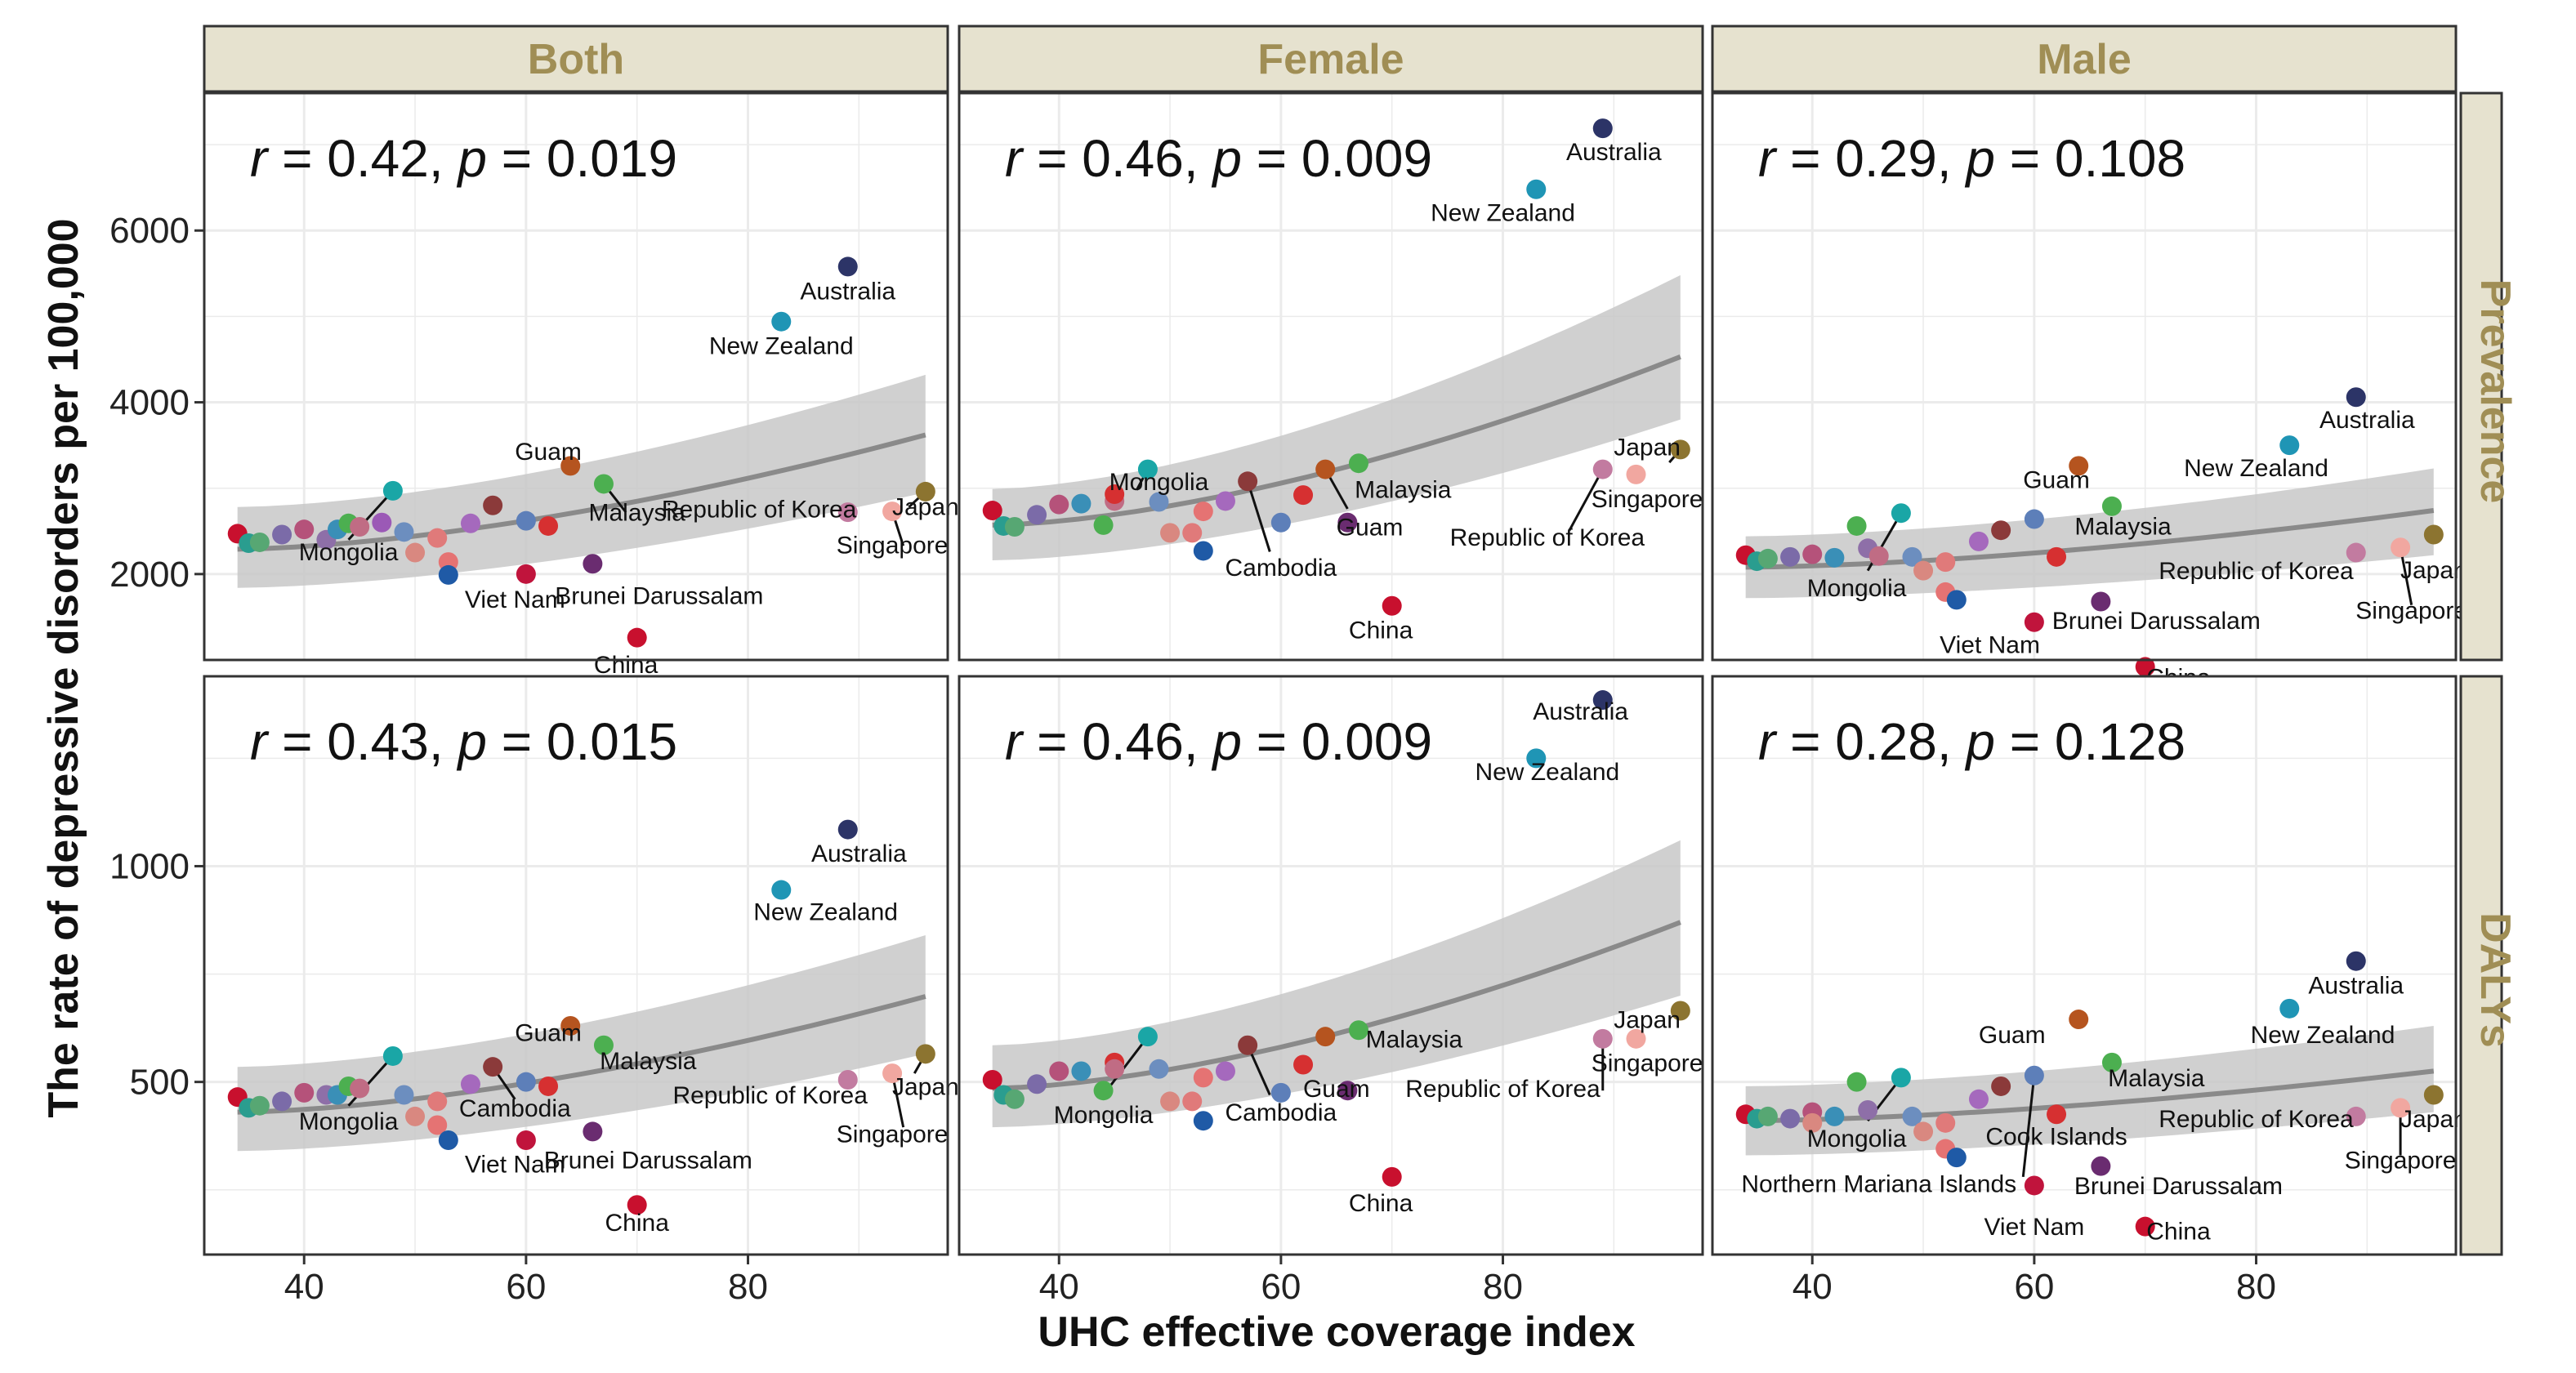  I want to click on strip-col-female: Female, so click(1331, 59).